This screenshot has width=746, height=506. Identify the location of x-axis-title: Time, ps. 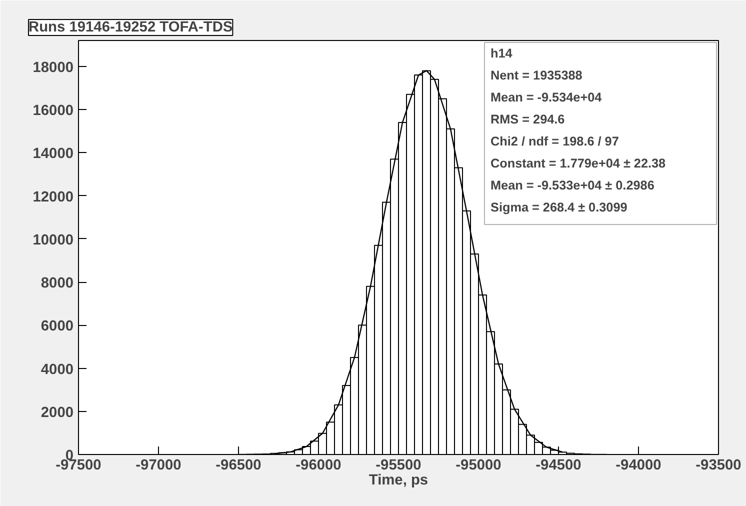
(398, 480).